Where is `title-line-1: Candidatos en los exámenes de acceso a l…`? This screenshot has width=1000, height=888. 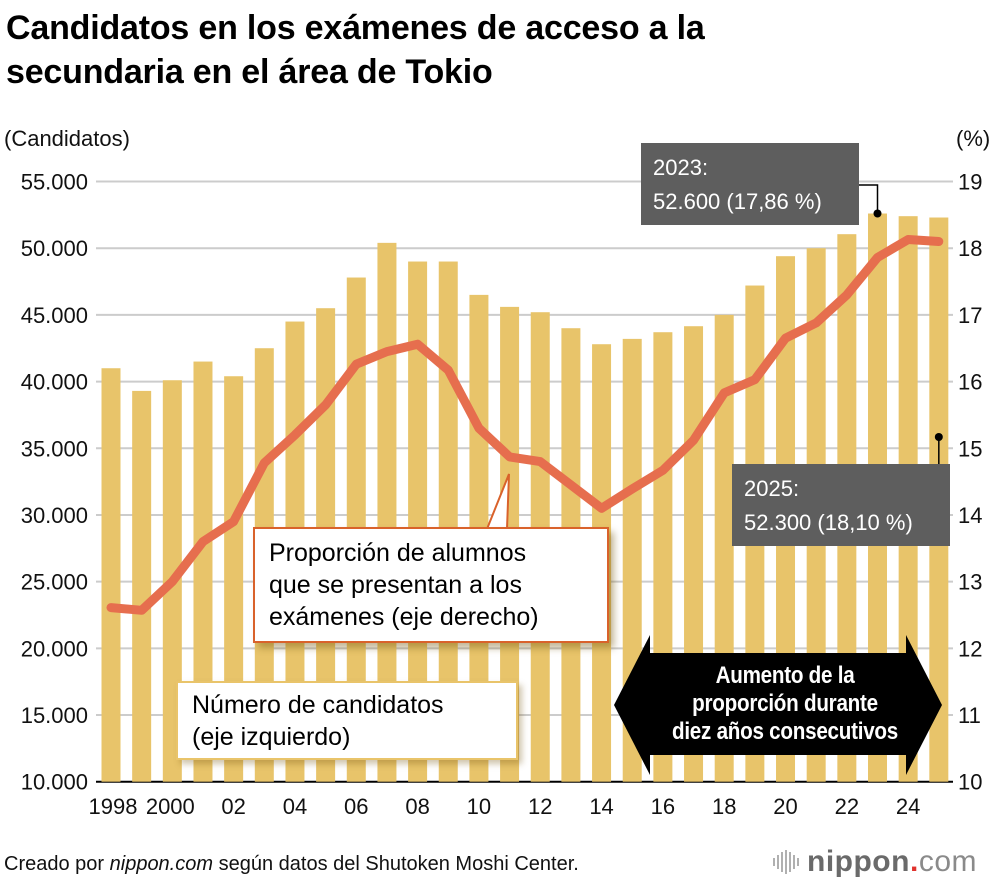 title-line-1: Candidatos en los exámenes de acceso a l… is located at coordinates (355, 28).